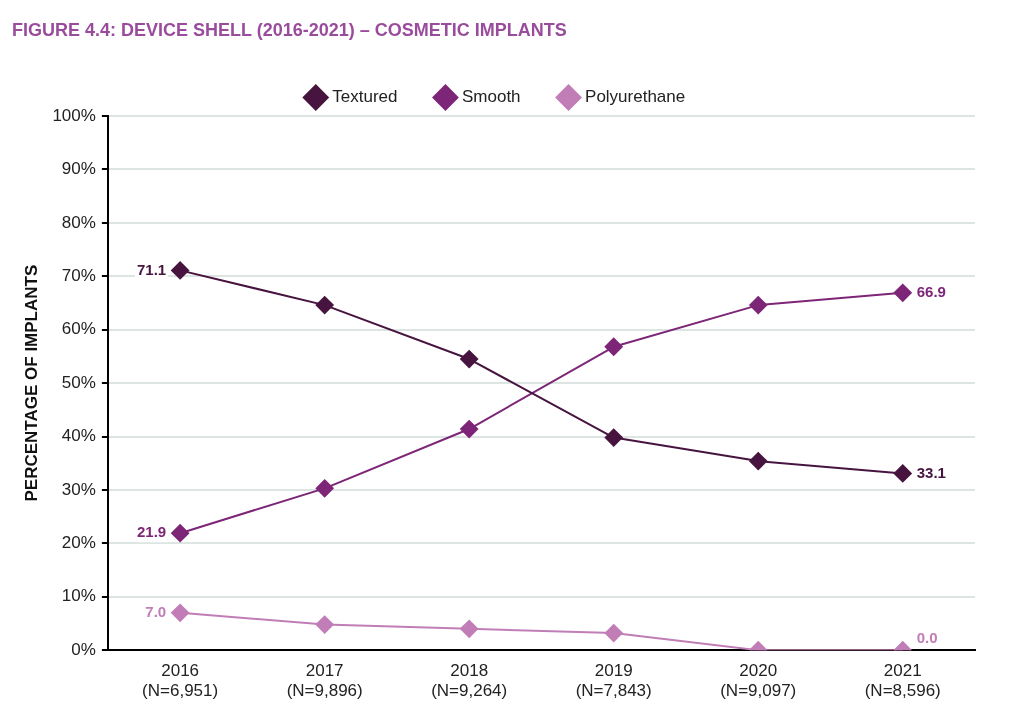  Describe the element at coordinates (758, 681) in the screenshot. I see `x-tick-label: 2020 (N=9,097)` at that location.